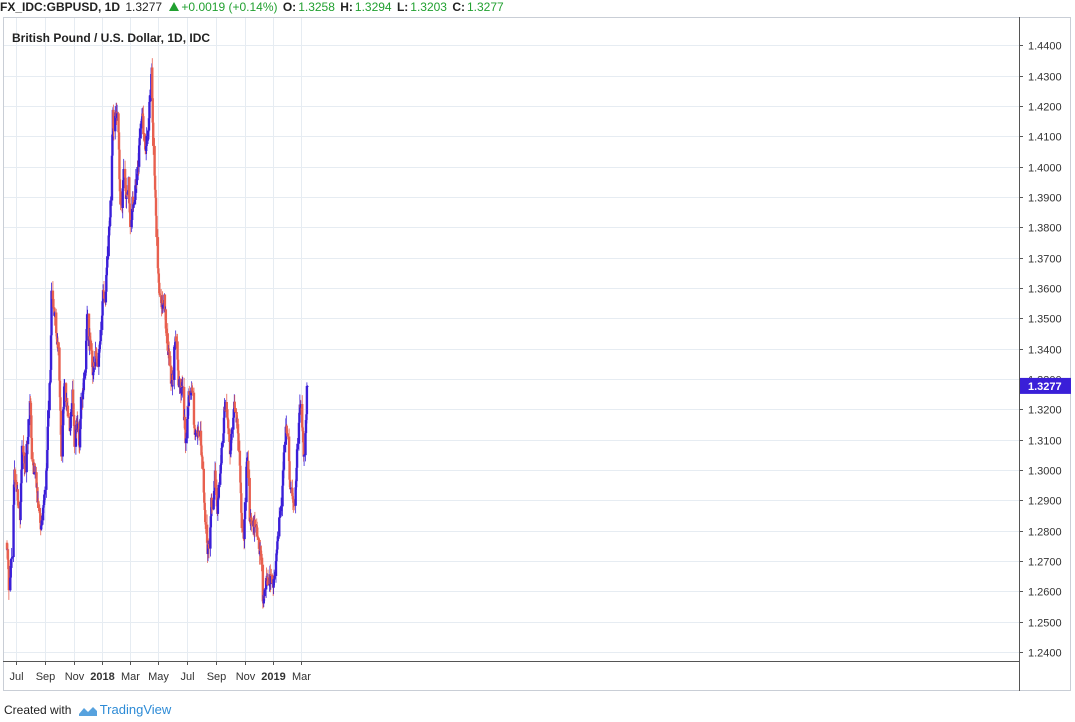 This screenshot has height=722, width=1075. I want to click on y-tick-label: 1.3000, so click(1045, 472).